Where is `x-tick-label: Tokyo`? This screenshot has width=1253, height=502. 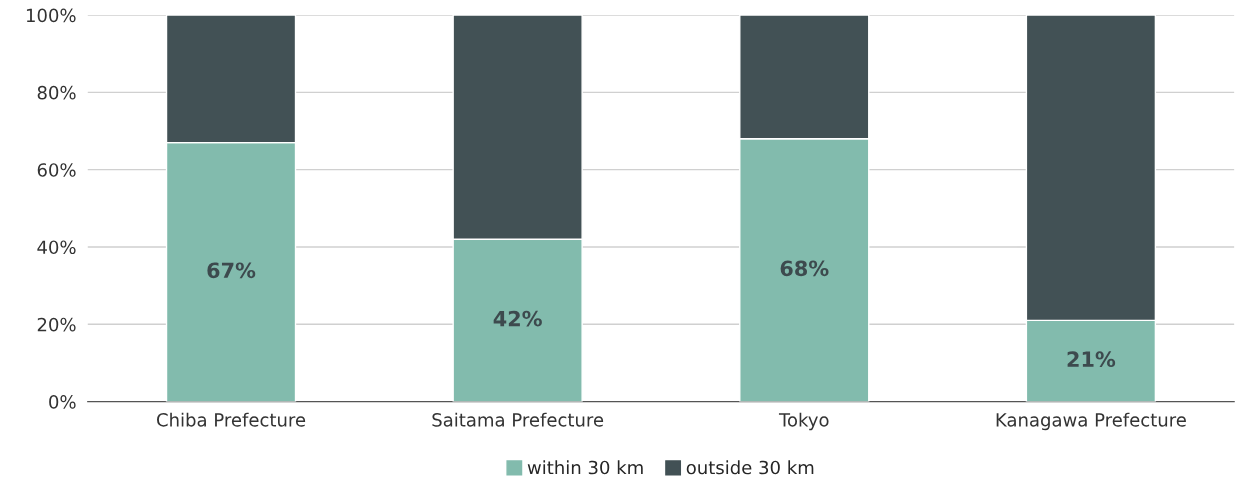 x-tick-label: Tokyo is located at coordinates (803, 421).